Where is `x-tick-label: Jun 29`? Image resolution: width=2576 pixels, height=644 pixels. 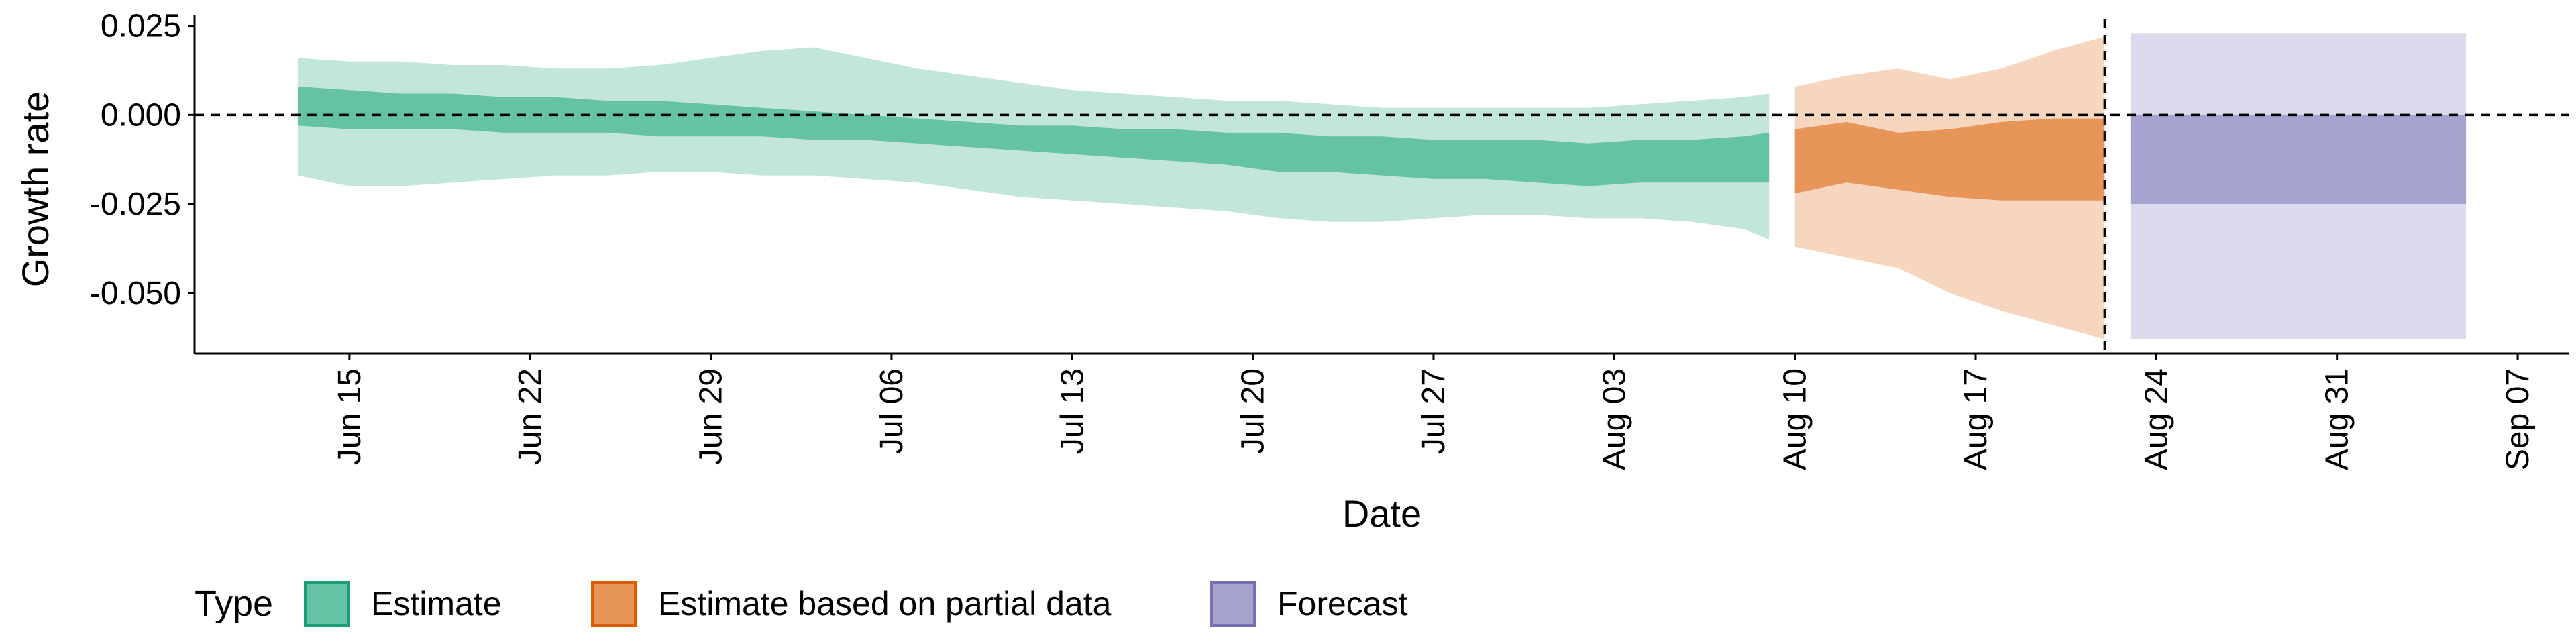
x-tick-label: Jun 29 is located at coordinates (711, 416).